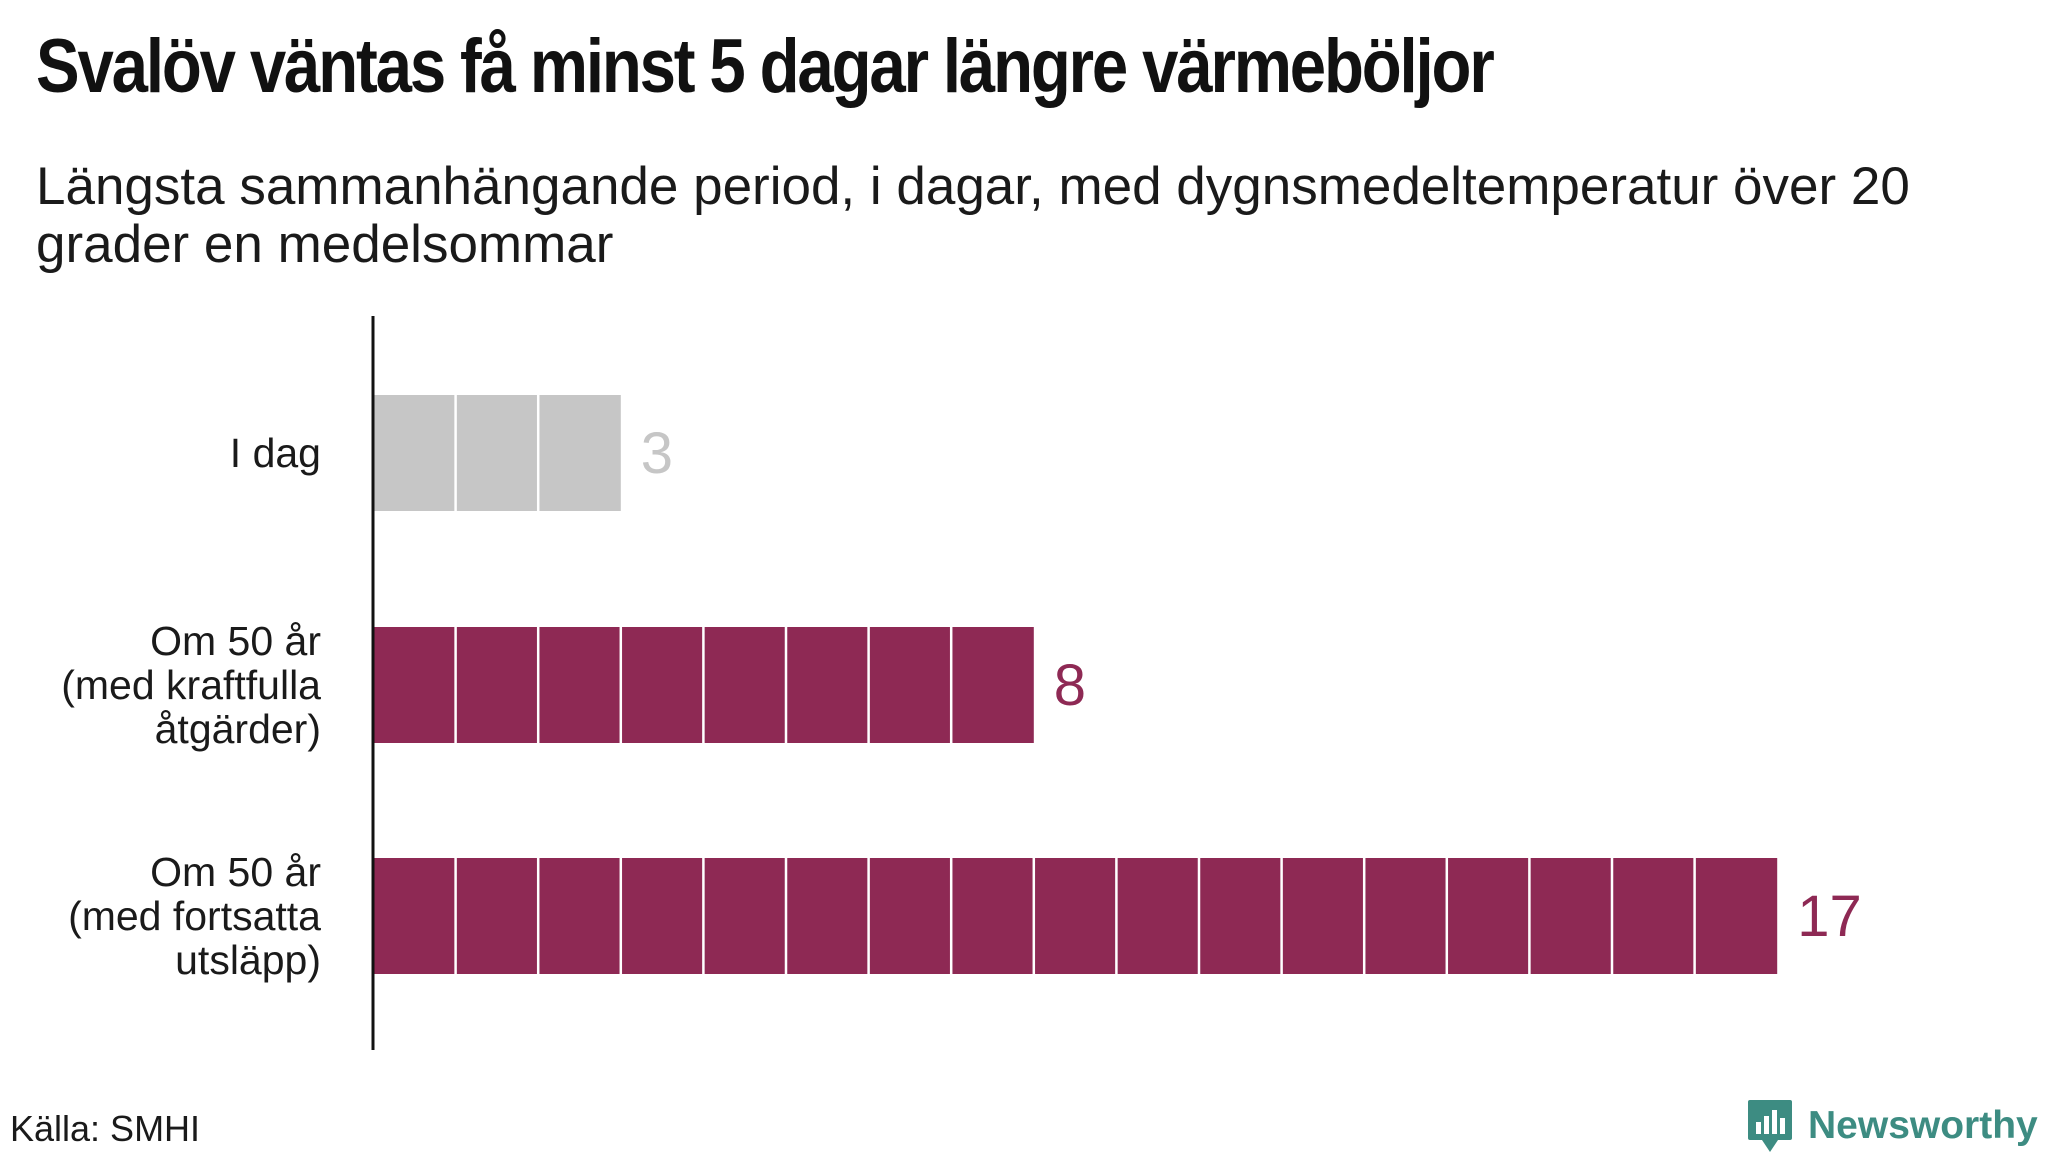  I want to click on source-note: Källa: SMHI, so click(105, 1128).